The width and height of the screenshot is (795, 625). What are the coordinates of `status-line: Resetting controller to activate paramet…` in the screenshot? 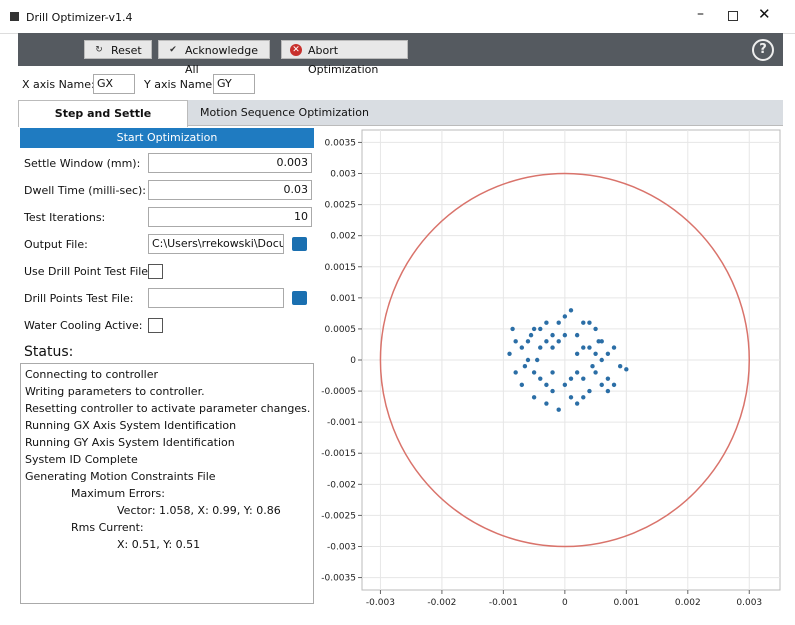 It's located at (168, 408).